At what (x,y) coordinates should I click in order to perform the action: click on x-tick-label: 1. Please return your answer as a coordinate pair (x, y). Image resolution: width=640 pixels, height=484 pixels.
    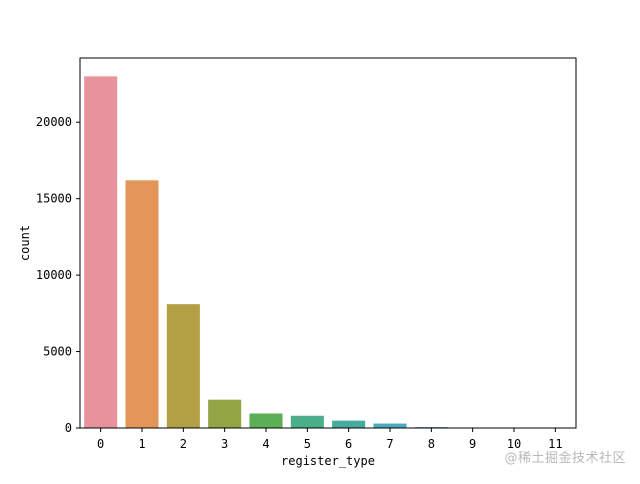
    Looking at the image, I should click on (141, 444).